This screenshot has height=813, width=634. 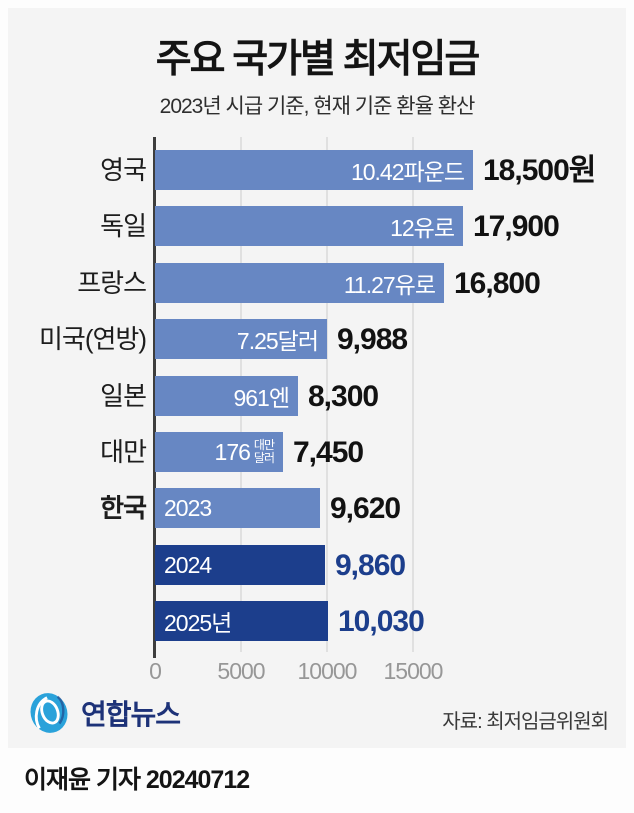 What do you see at coordinates (261, 398) in the screenshot?
I see `bar-inner-label: 961엔` at bounding box center [261, 398].